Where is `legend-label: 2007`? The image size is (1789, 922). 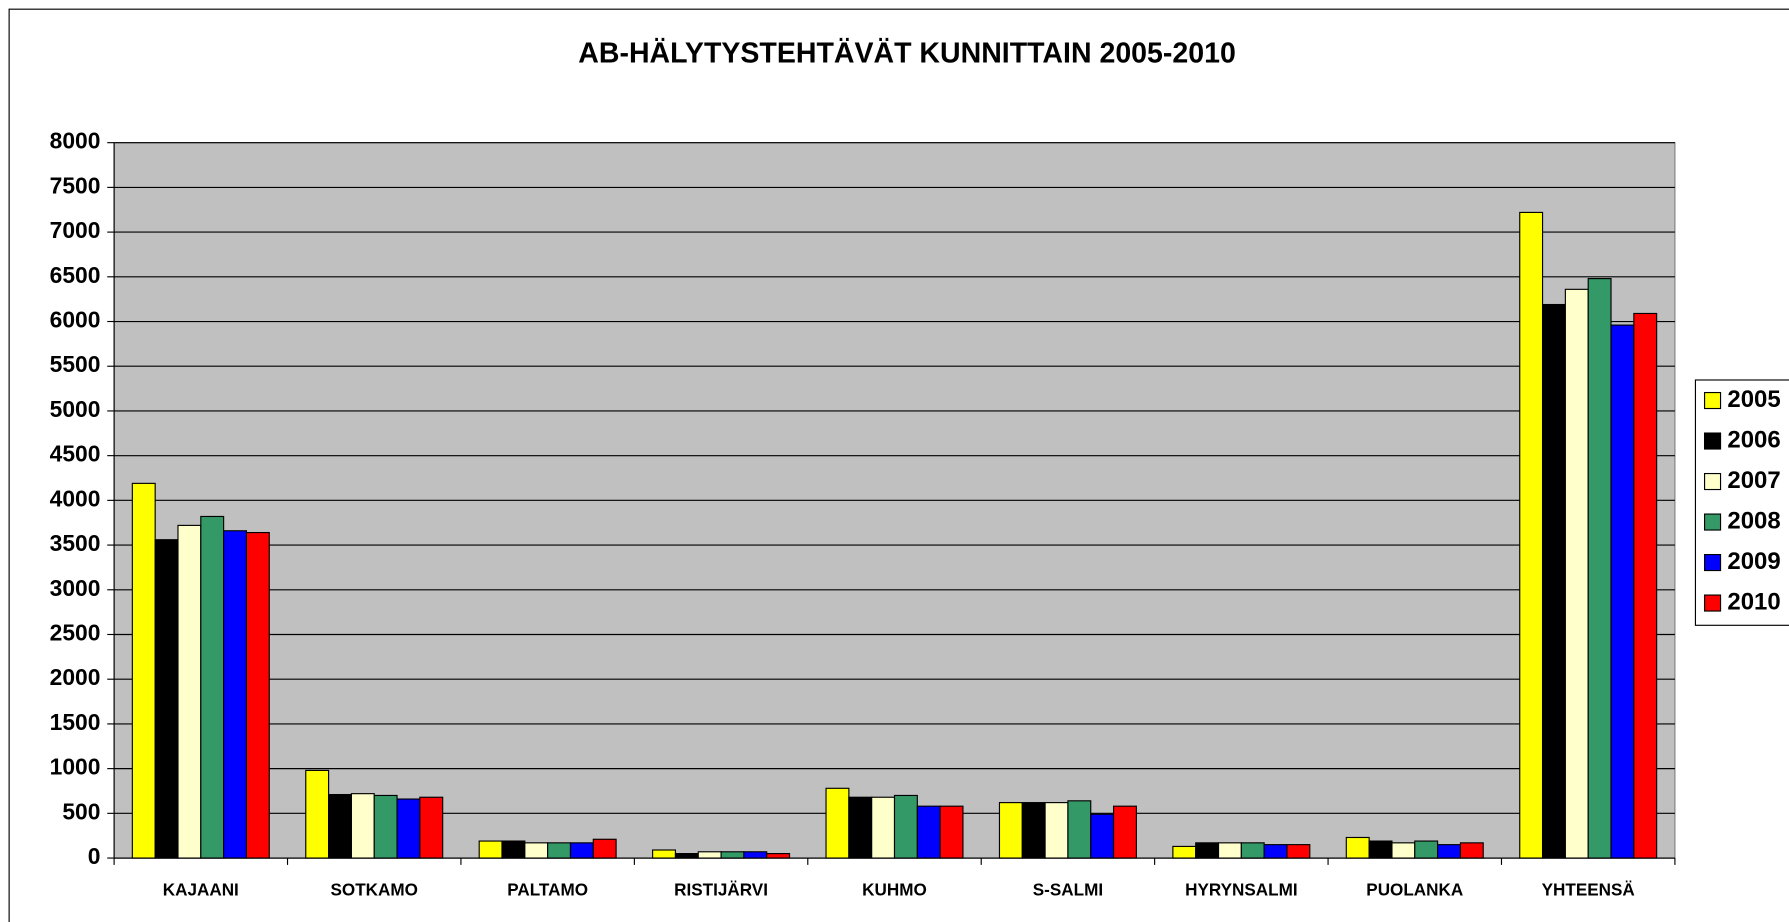 legend-label: 2007 is located at coordinates (1753, 480).